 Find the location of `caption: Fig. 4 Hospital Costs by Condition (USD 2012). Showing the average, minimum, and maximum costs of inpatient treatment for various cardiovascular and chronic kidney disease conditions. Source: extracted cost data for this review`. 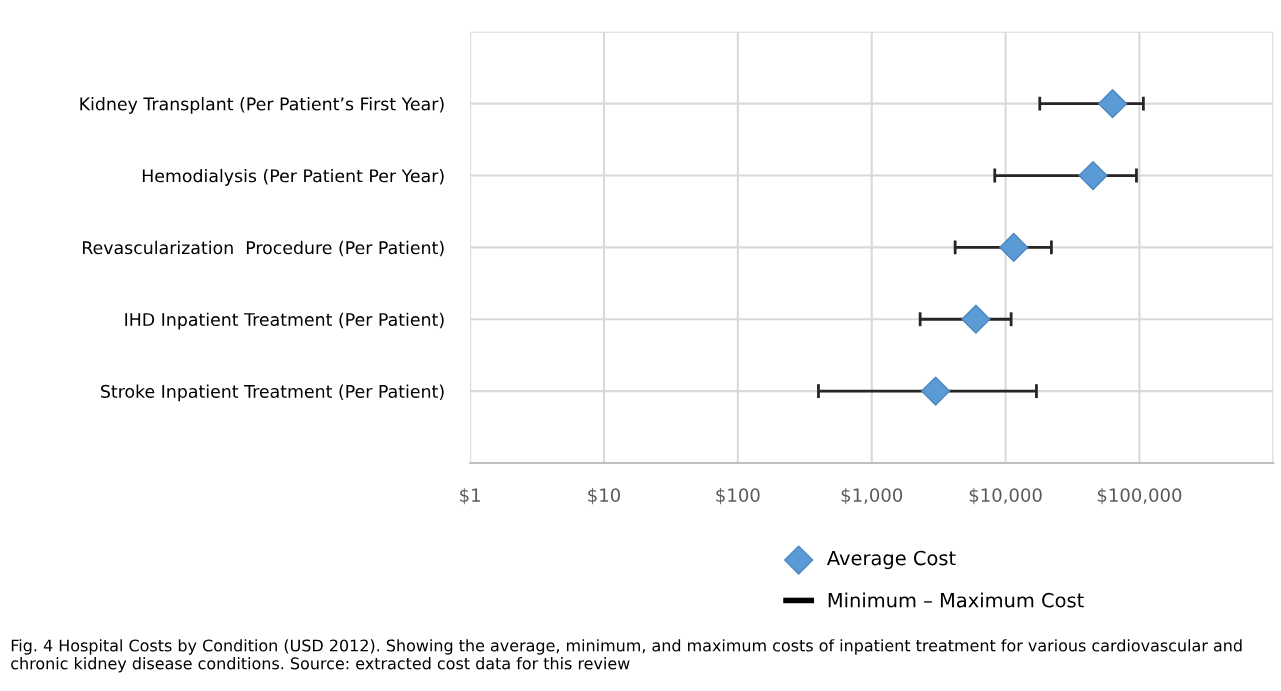

caption: Fig. 4 Hospital Costs by Condition (USD 2012). Showing the average, minimum, and maximum costs of inpatient treatment for various cardiovascular and chronic kidney disease conditions. Source: extracted cost data for this review is located at coordinates (626, 656).